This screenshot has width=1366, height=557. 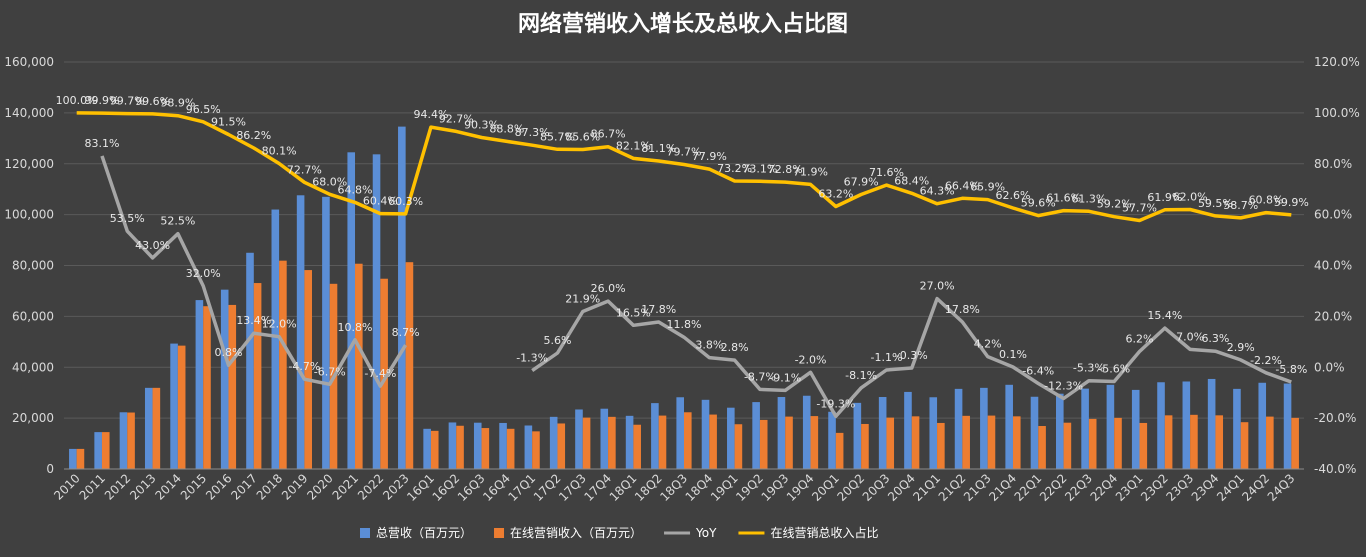 I want to click on data-label: 72.7%, so click(x=304, y=169).